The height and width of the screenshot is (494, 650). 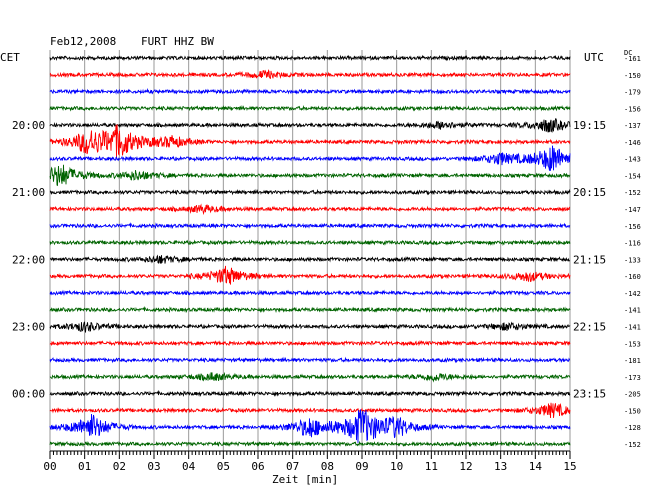 What do you see at coordinates (28, 394) in the screenshot?
I see `cet-time-label: 00:00` at bounding box center [28, 394].